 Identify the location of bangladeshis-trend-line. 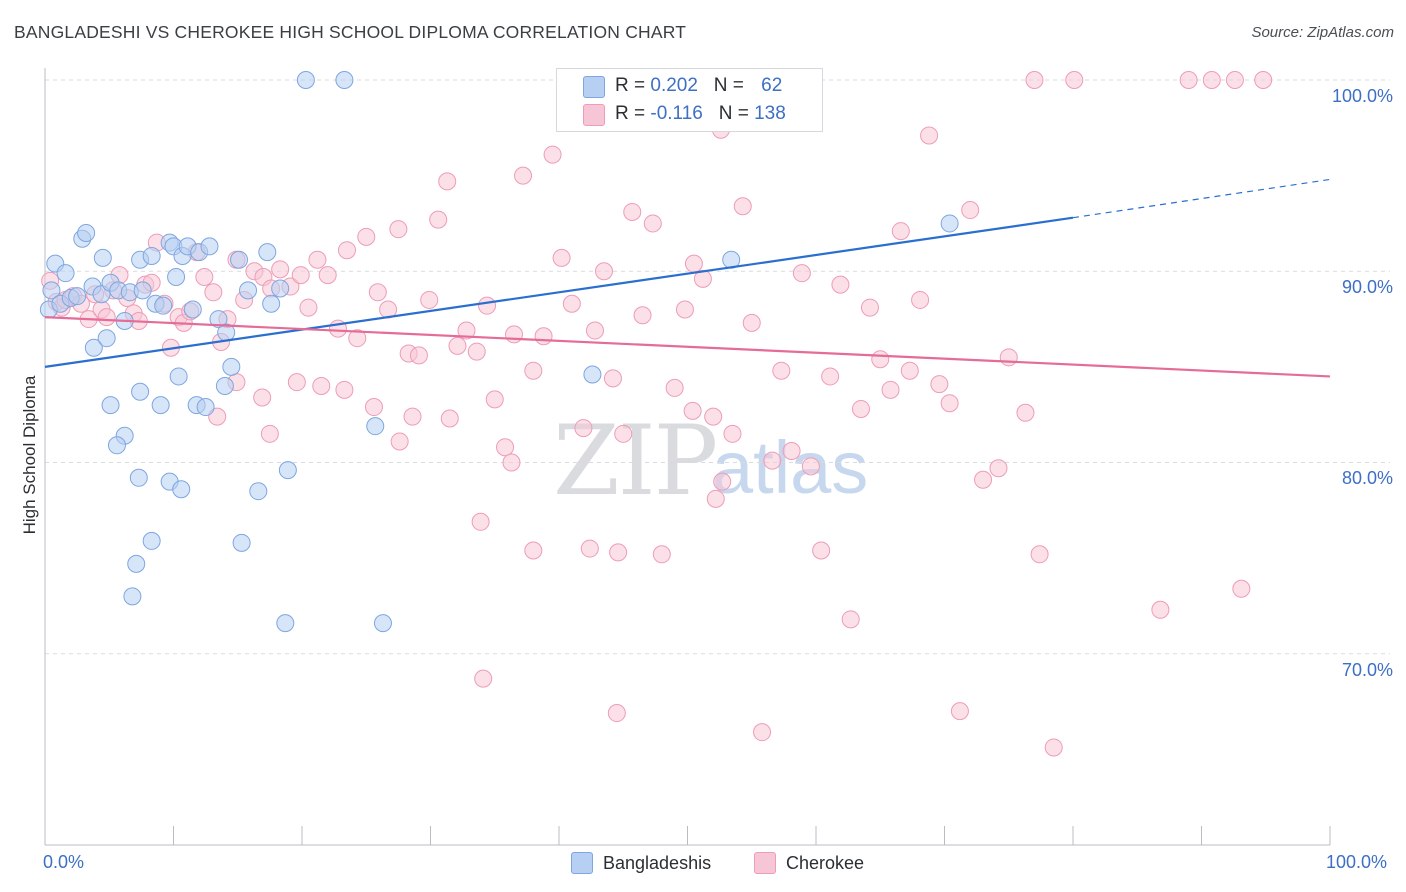
(559, 292).